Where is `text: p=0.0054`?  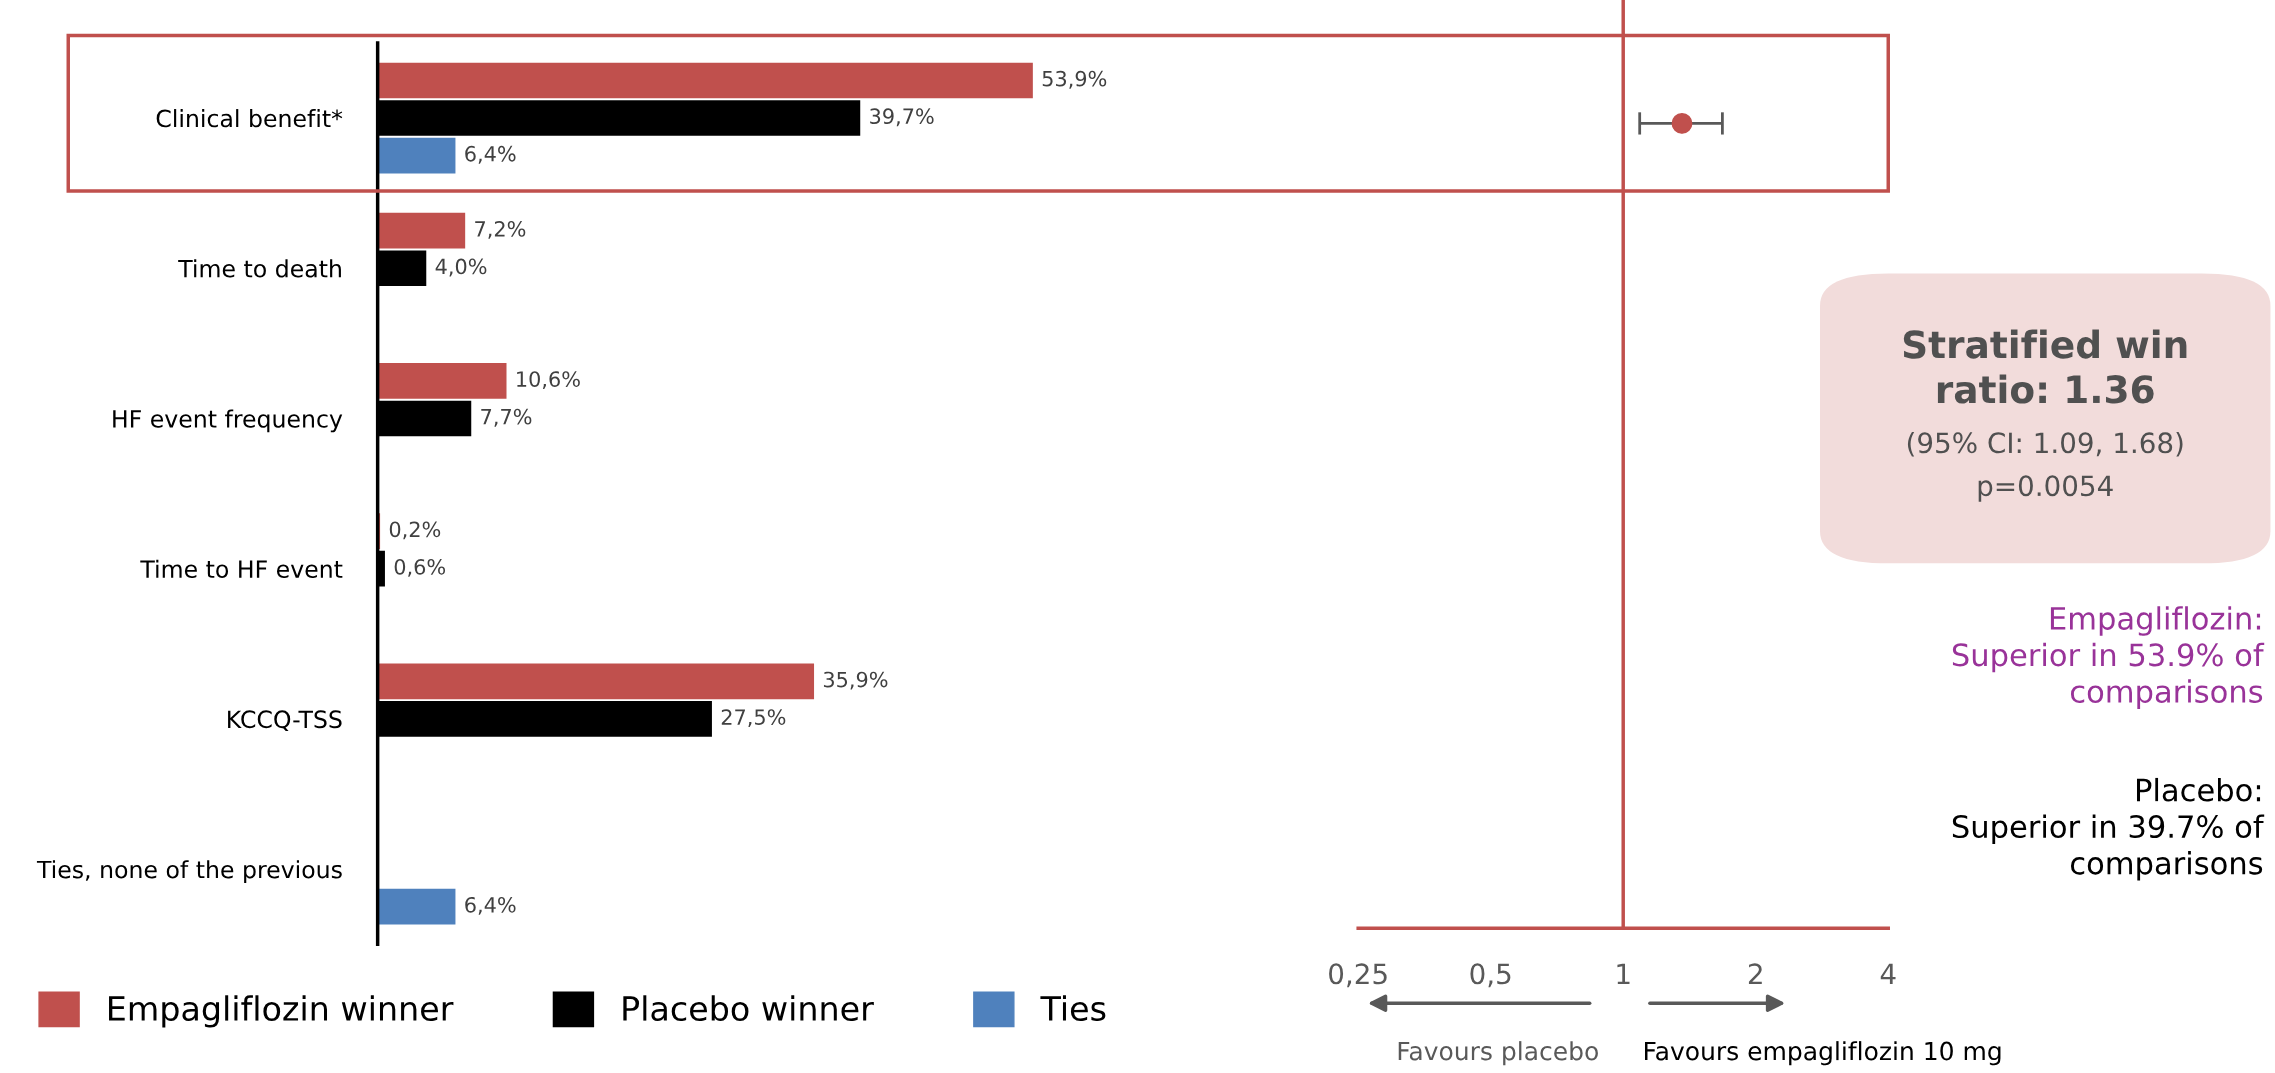
text: p=0.0054 is located at coordinates (2045, 488).